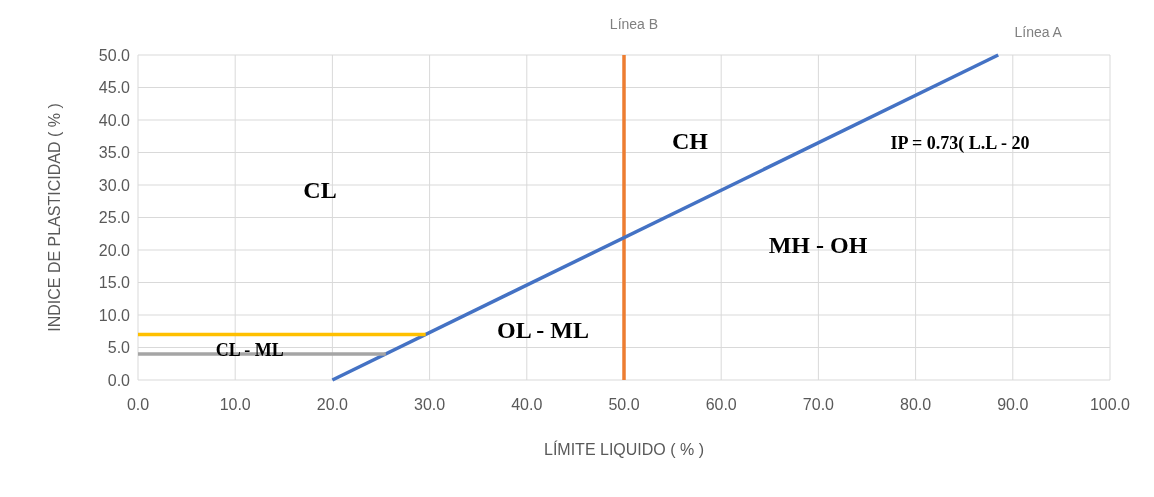 Image resolution: width=1154 pixels, height=497 pixels. I want to click on annotation: MH - OH, so click(818, 245).